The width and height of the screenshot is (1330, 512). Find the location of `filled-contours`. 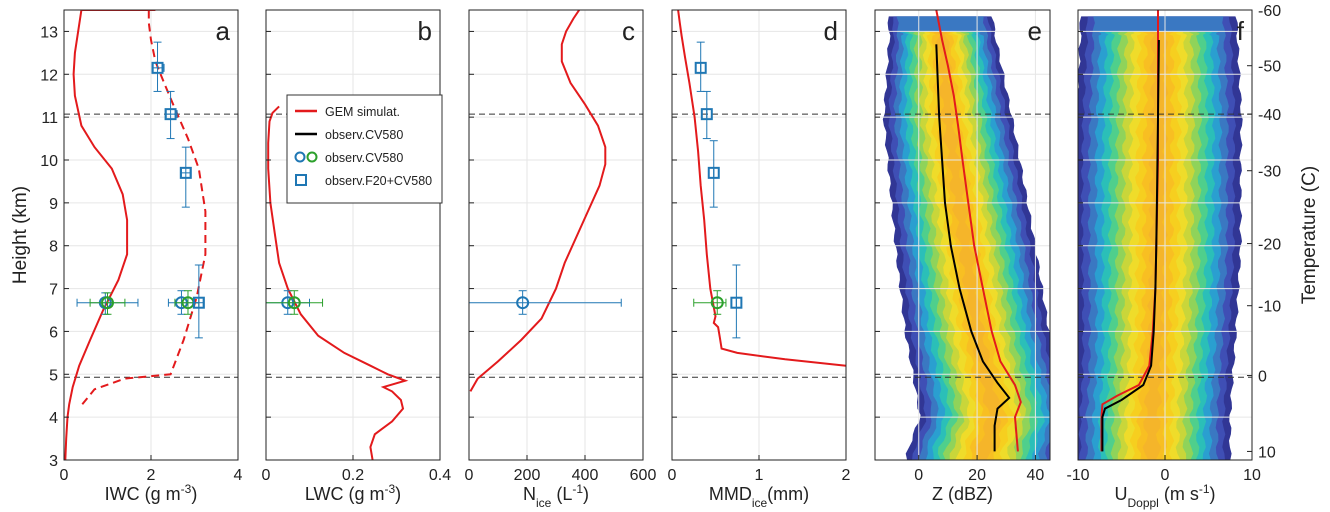

filled-contours is located at coordinates (966, 238).